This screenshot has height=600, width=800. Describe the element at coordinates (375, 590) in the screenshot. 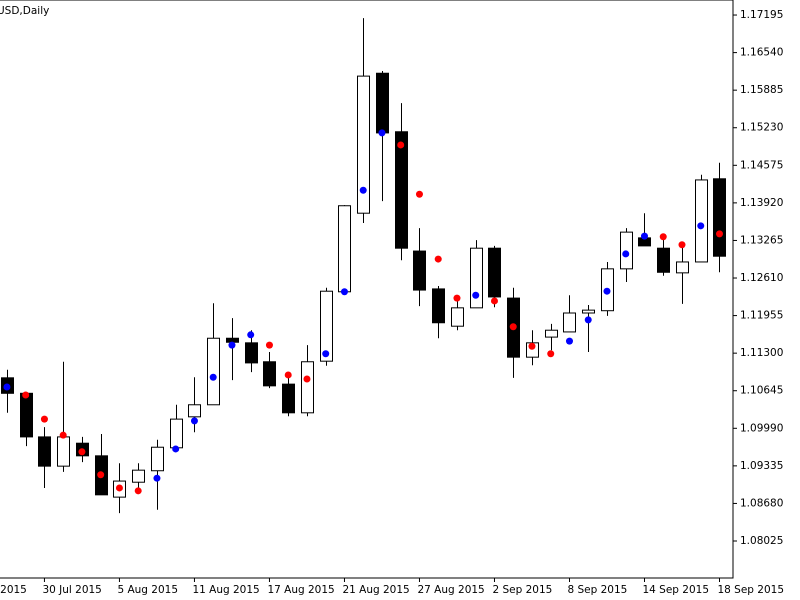

I see `x-tick-label: 21 Aug 2015` at that location.